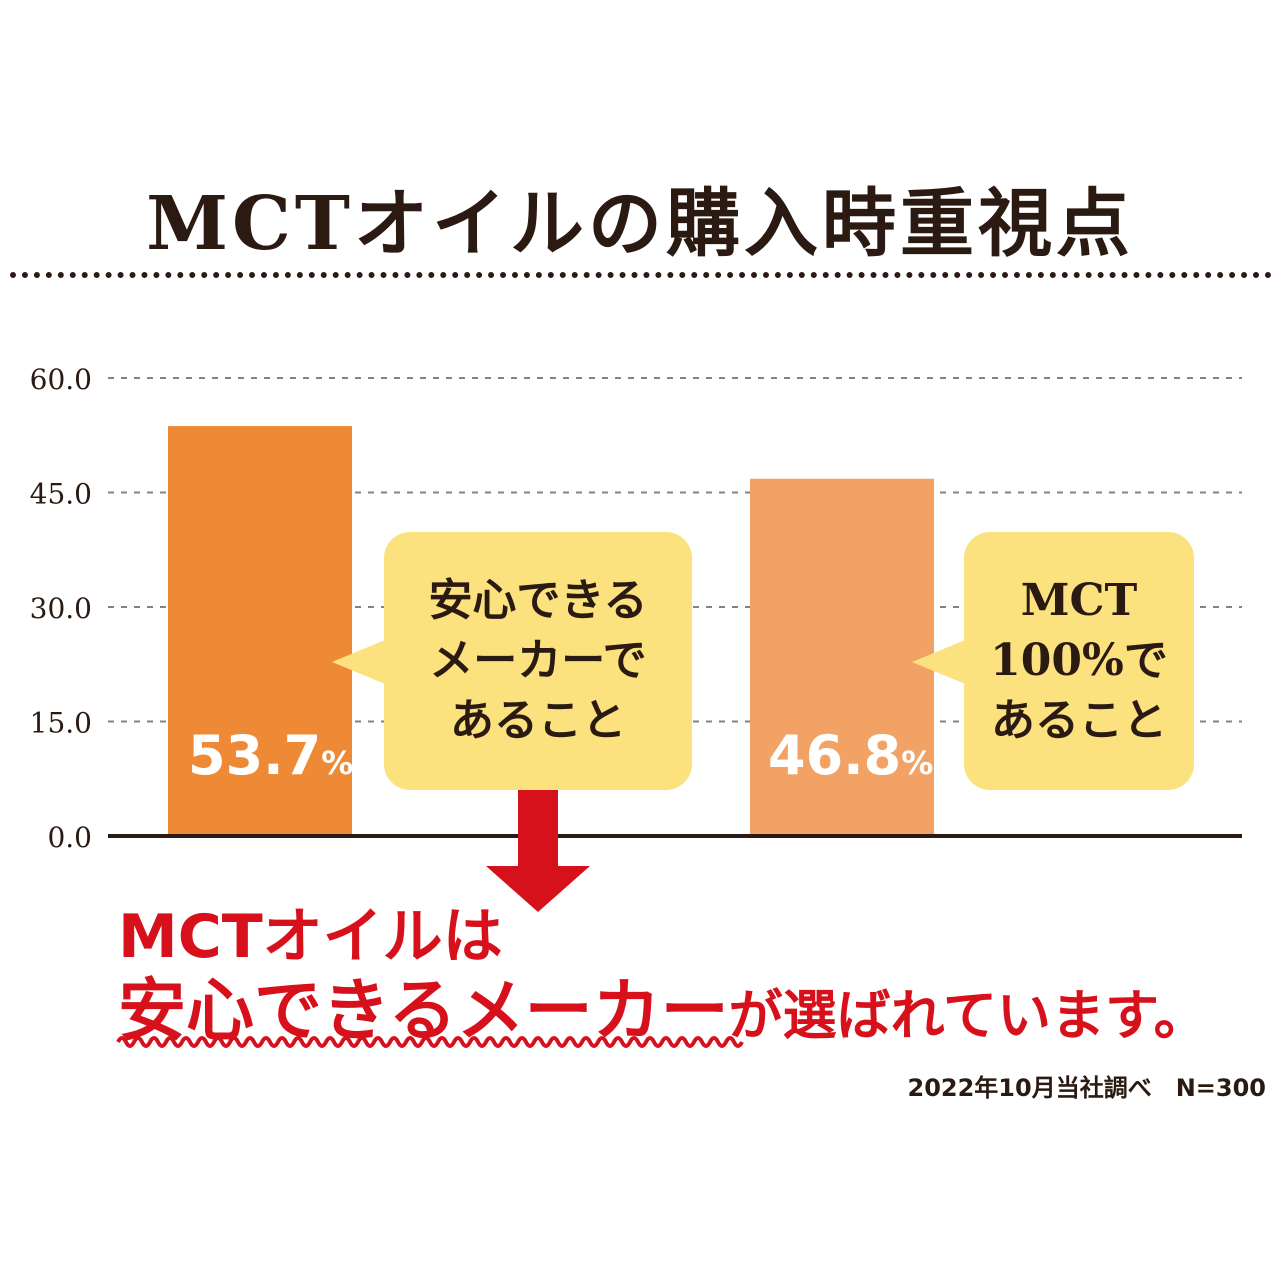 This screenshot has width=1280, height=1280. Describe the element at coordinates (538, 720) in the screenshot. I see `callout-1-line-3: あること` at that location.